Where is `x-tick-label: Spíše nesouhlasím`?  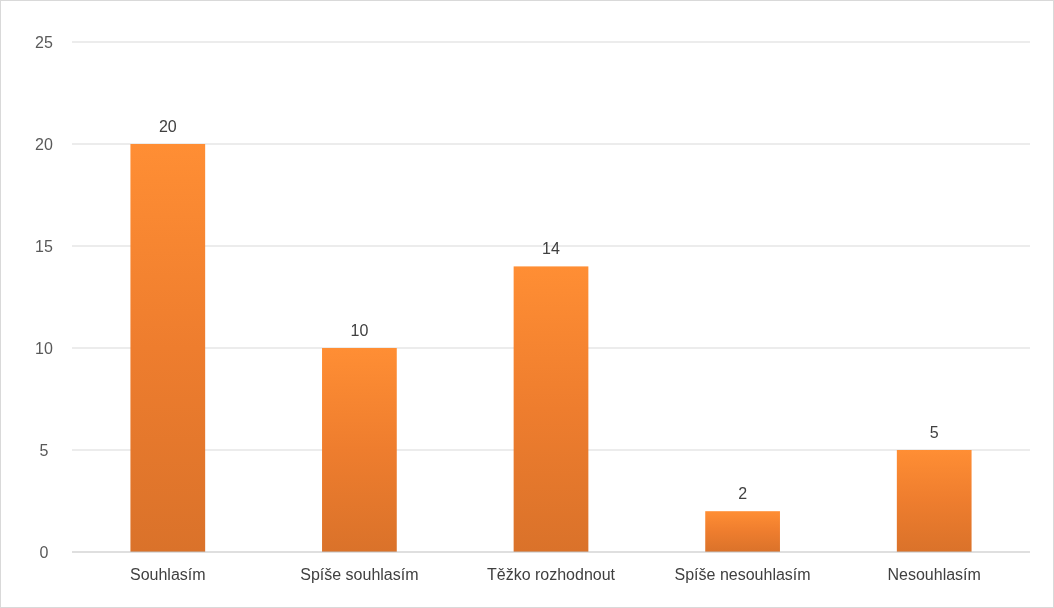 x-tick-label: Spíše nesouhlasím is located at coordinates (742, 574).